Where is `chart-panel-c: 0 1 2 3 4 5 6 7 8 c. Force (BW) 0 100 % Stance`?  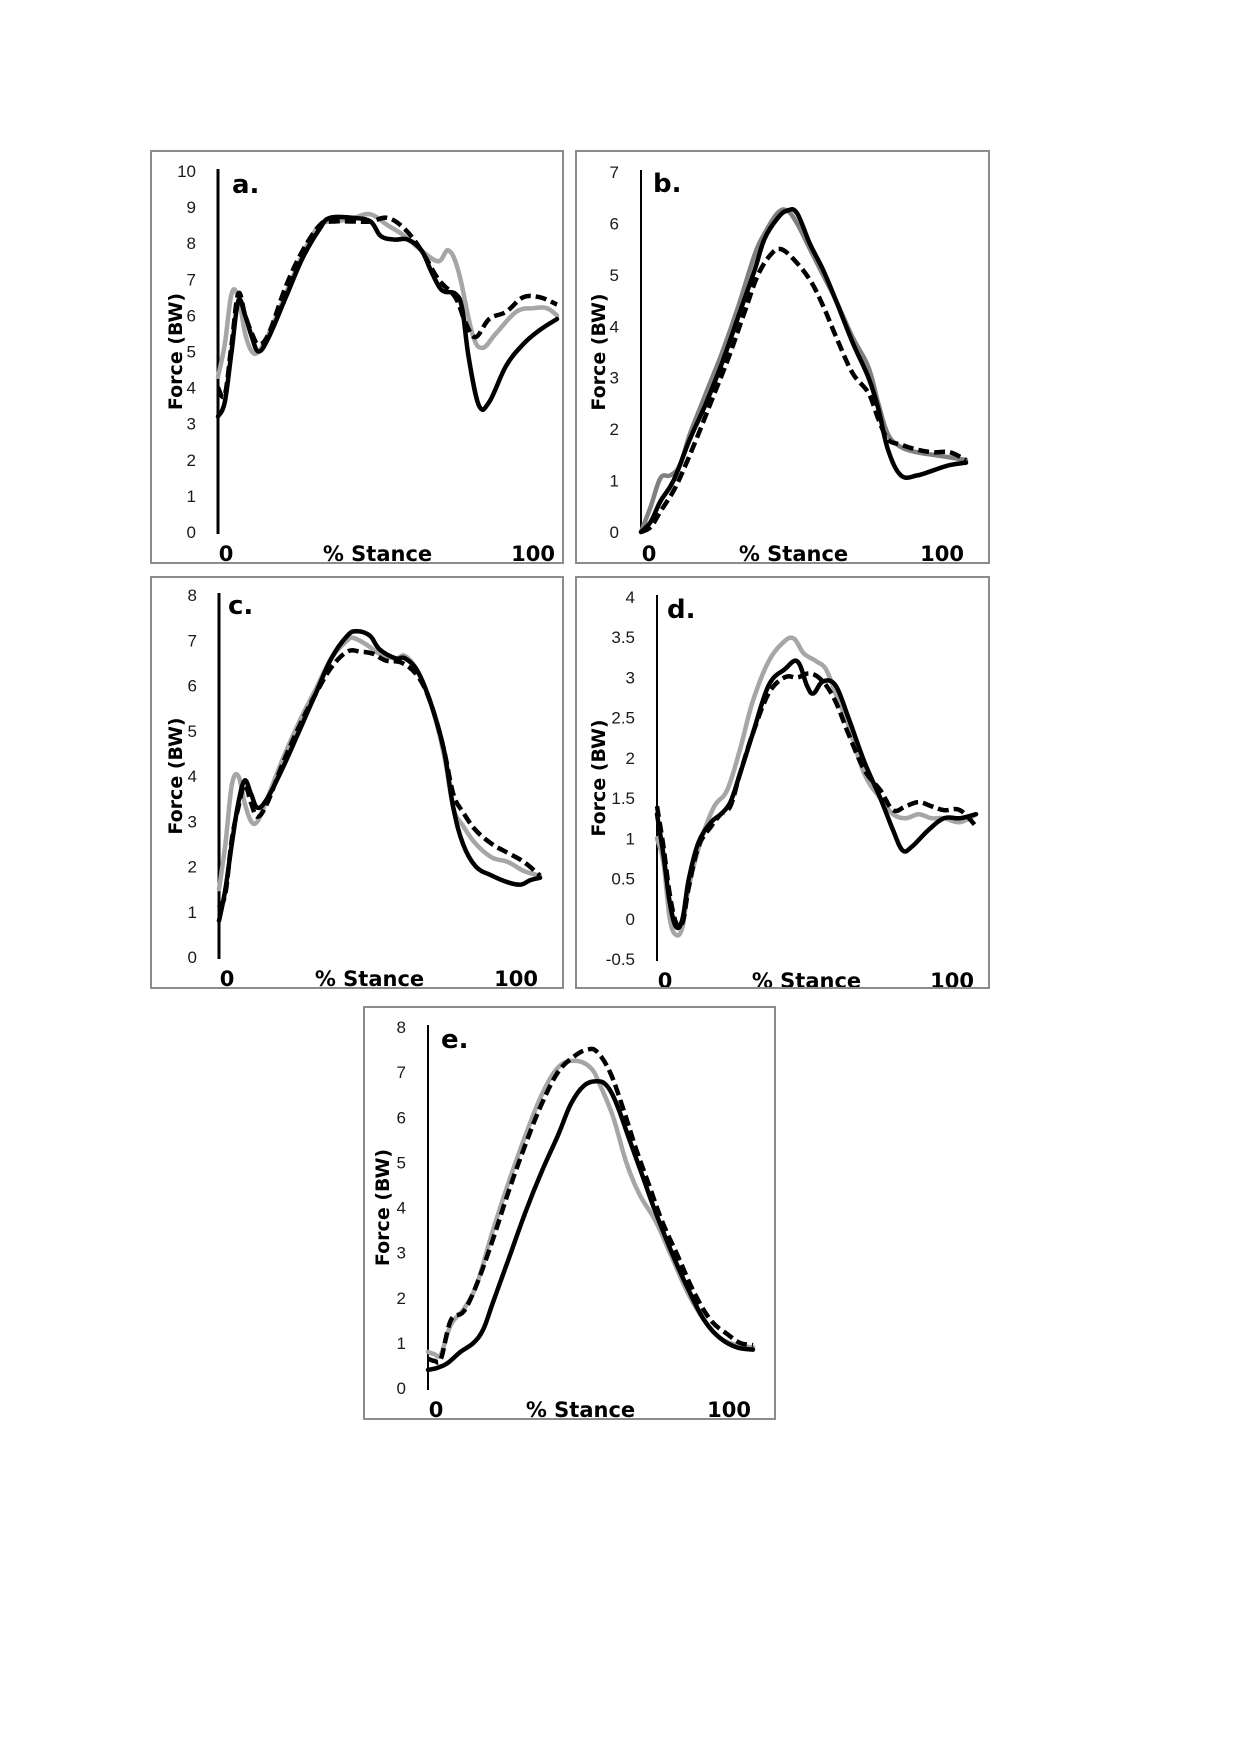 chart-panel-c: 0 1 2 3 4 5 6 7 8 c. Force (BW) 0 100 % Stance is located at coordinates (357, 782).